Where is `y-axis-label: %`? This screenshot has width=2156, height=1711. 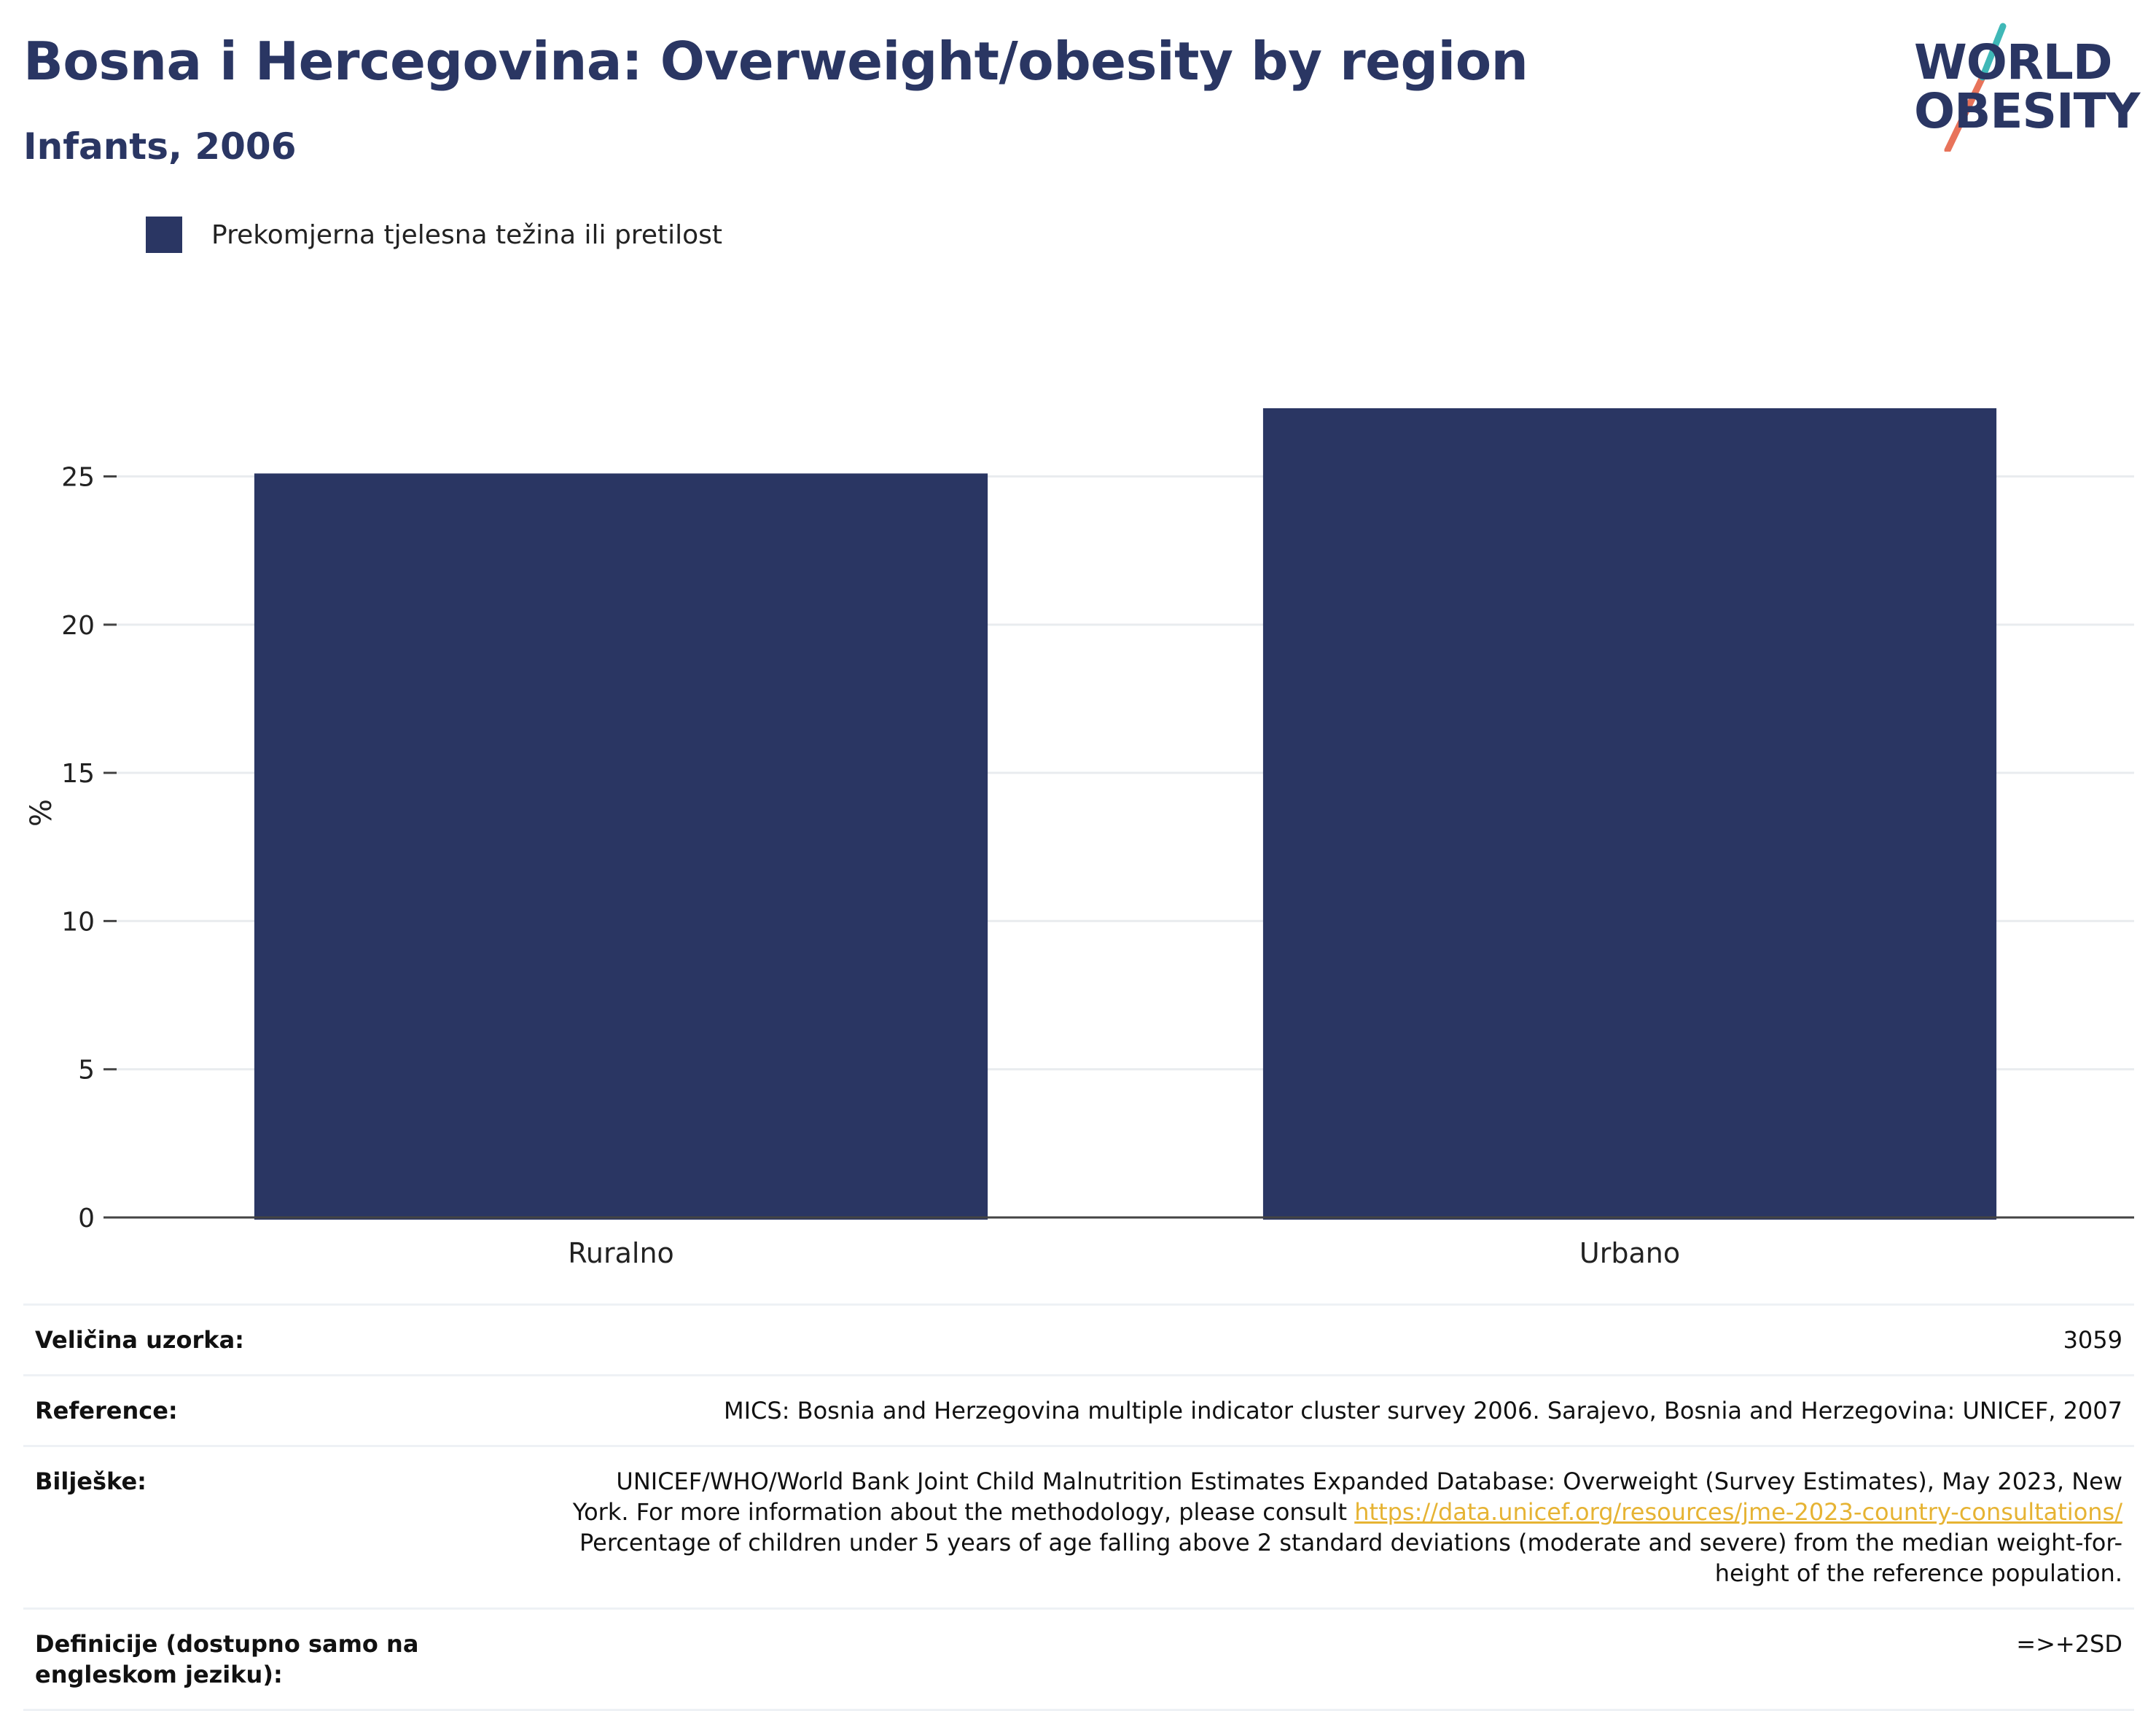
y-axis-label: % is located at coordinates (42, 813).